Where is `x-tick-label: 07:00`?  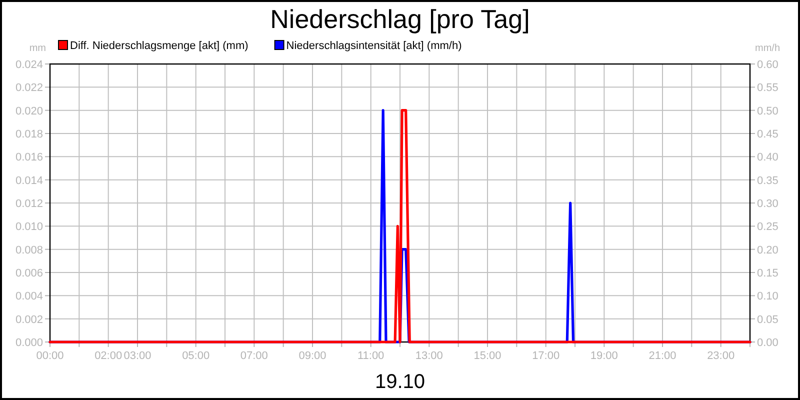
x-tick-label: 07:00 is located at coordinates (254, 356).